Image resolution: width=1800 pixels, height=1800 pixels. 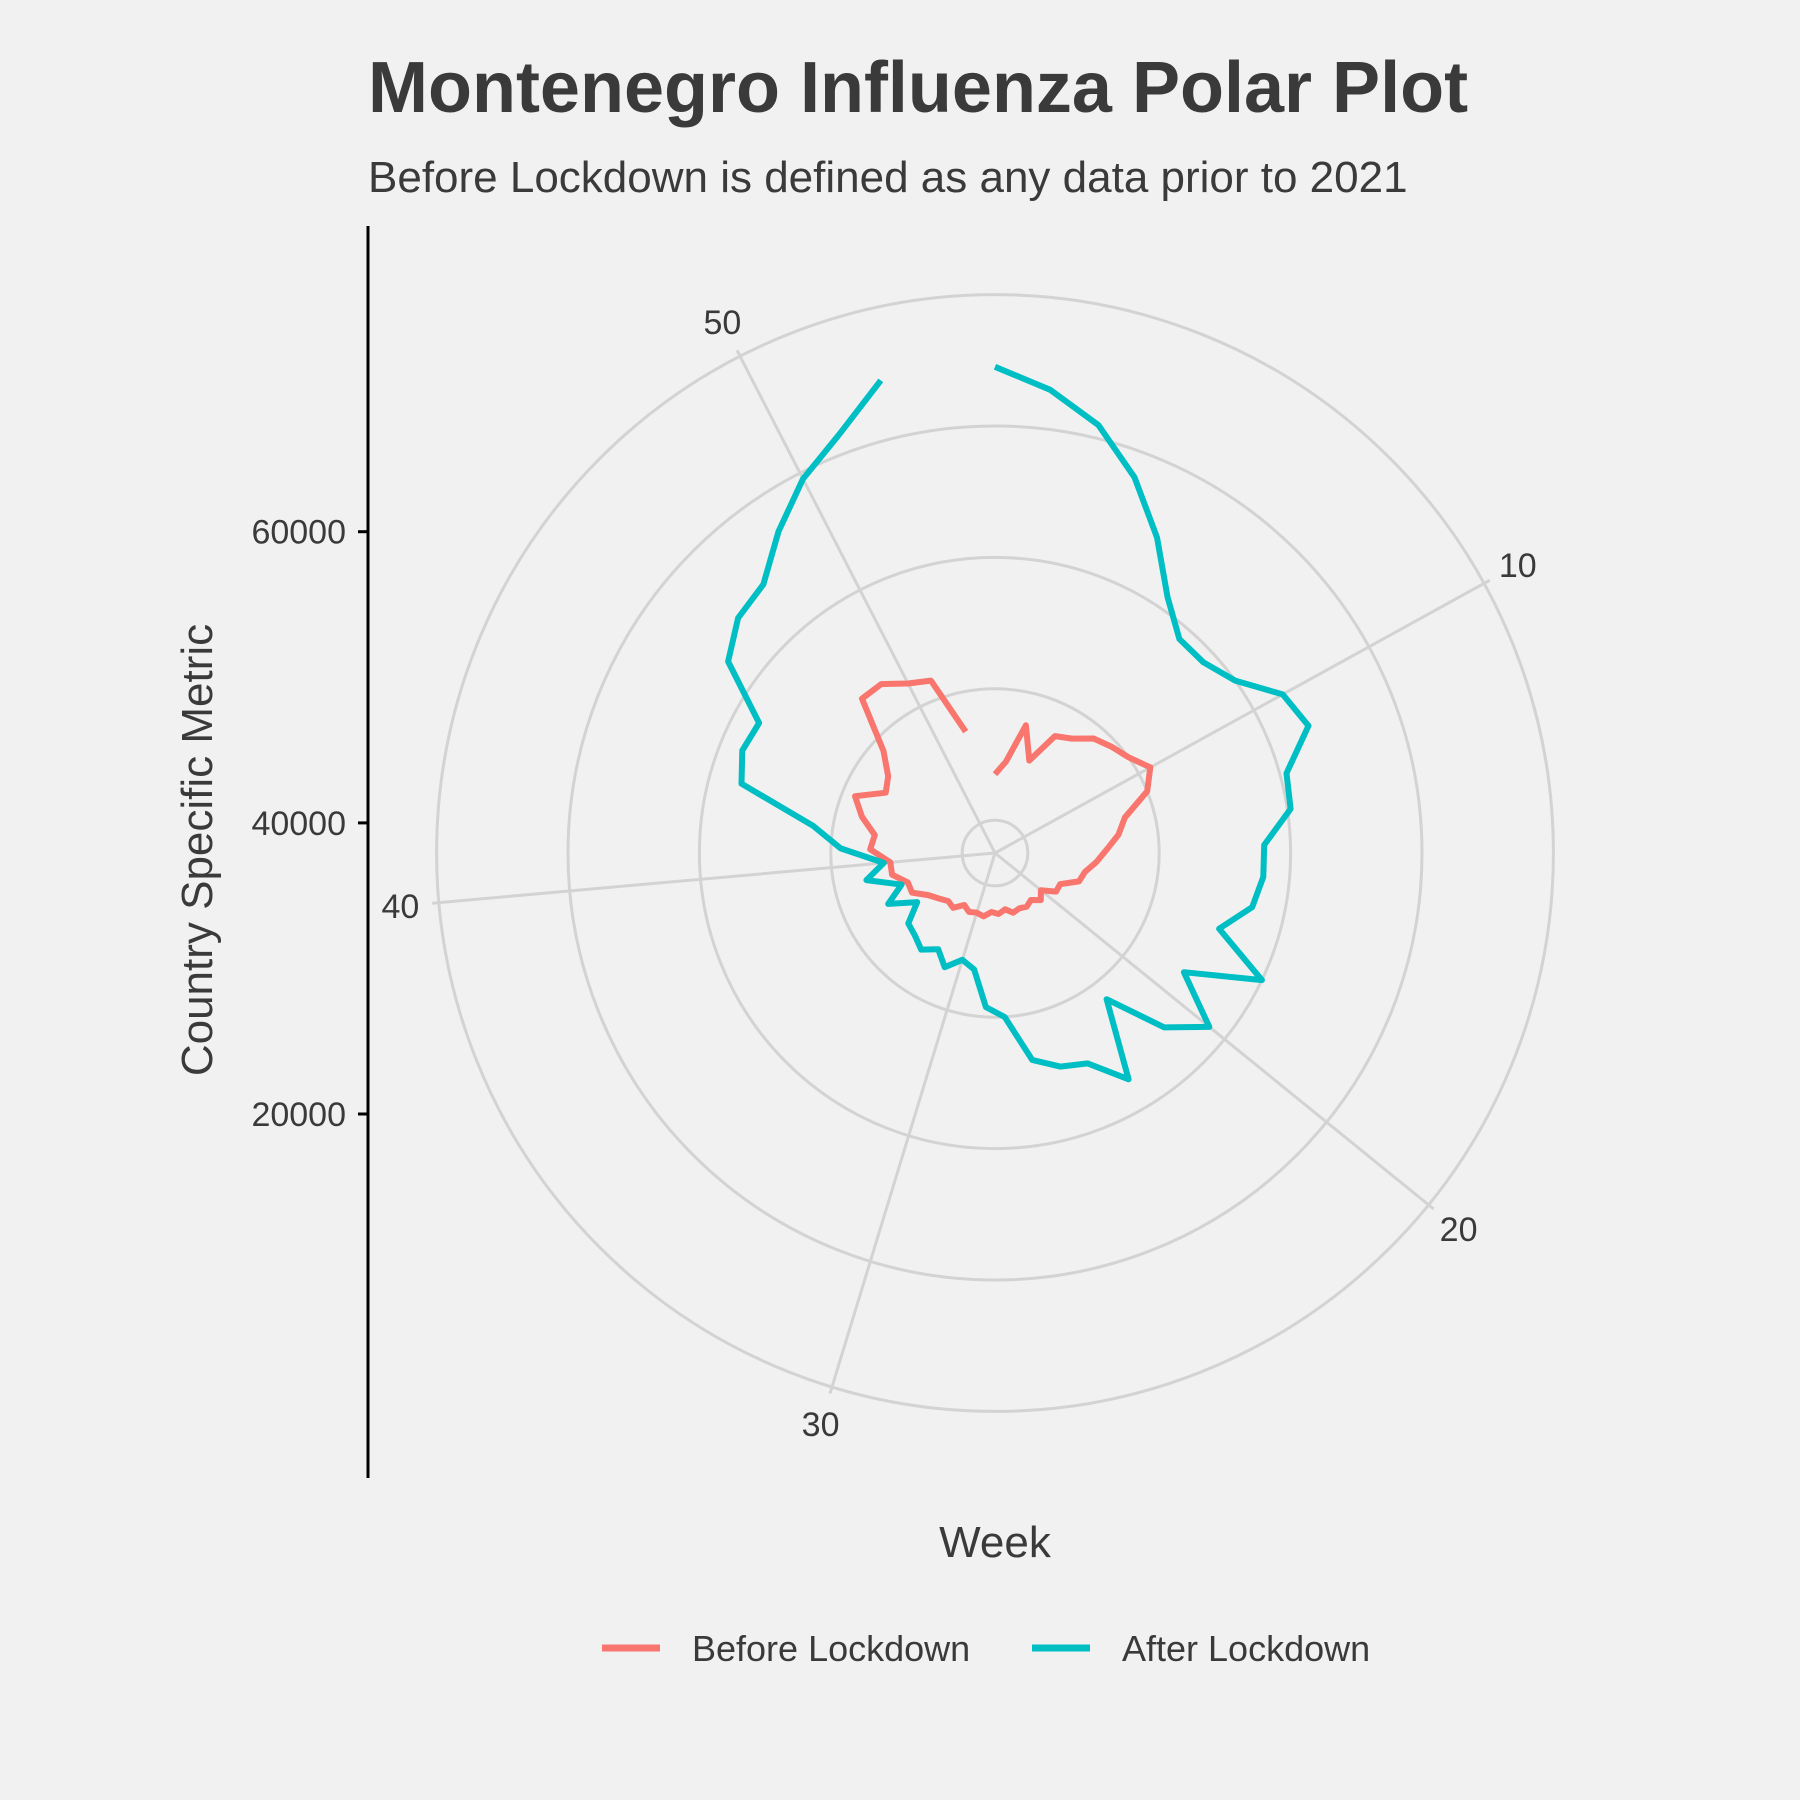 What do you see at coordinates (986, 1648) in the screenshot?
I see `legend: Before Lockdown After Lockdown` at bounding box center [986, 1648].